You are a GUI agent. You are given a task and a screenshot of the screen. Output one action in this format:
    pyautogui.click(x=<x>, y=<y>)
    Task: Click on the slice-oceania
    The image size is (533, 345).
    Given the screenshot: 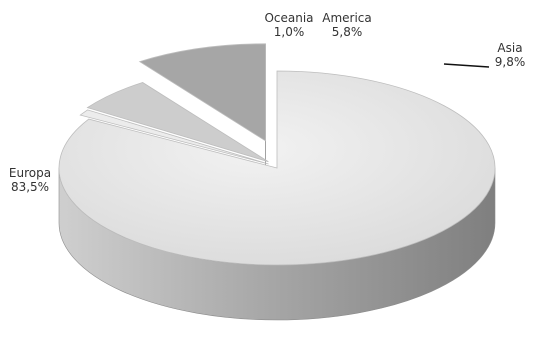 What is the action you would take?
    pyautogui.click(x=174, y=137)
    